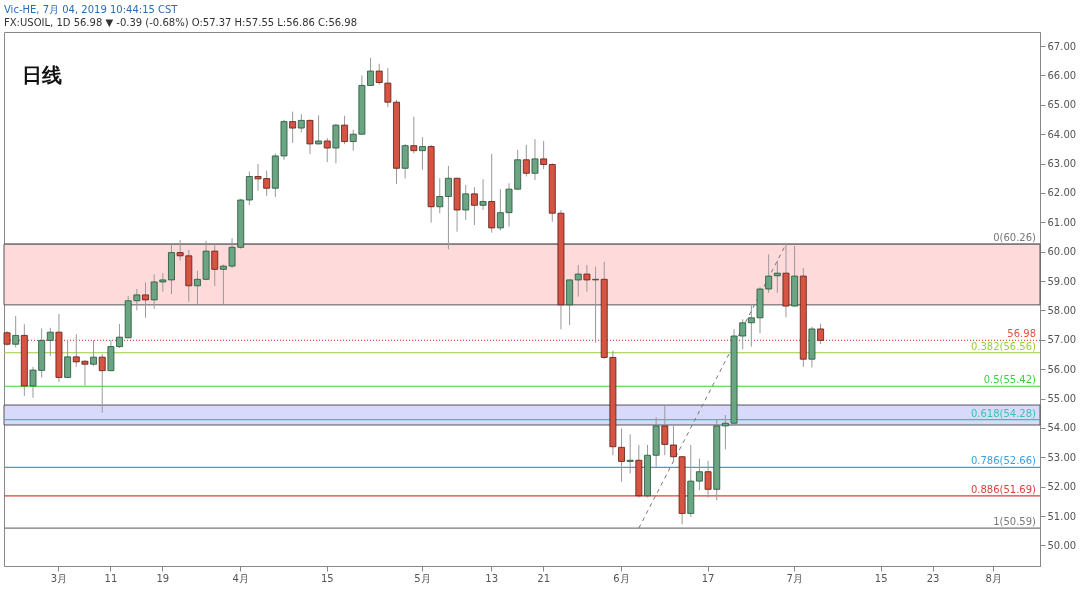  Describe the element at coordinates (1021, 334) in the screenshot. I see `ref-line-label: 56.98` at that location.